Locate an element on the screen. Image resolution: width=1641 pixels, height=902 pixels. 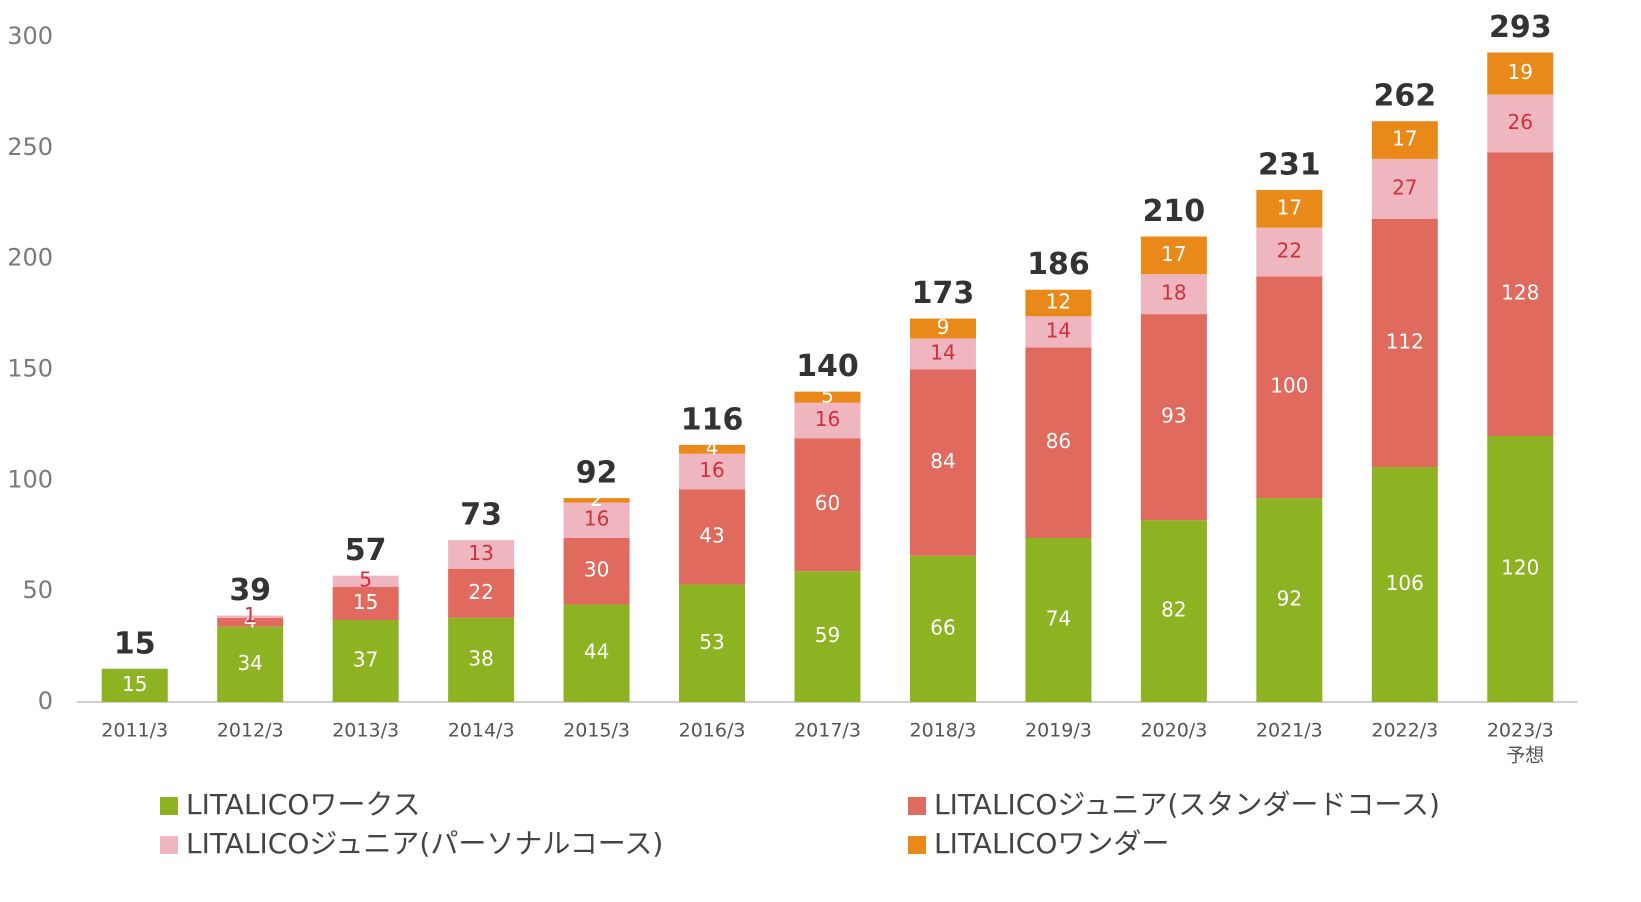
total-label: 293 is located at coordinates (1520, 27).